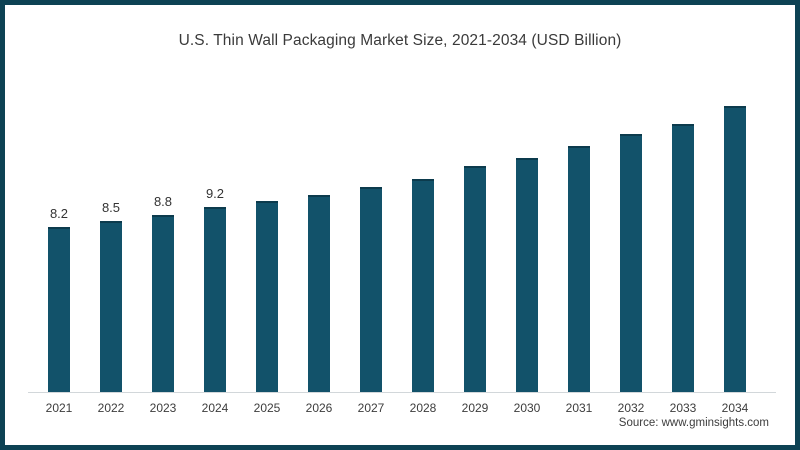 Image resolution: width=800 pixels, height=450 pixels. Describe the element at coordinates (475, 408) in the screenshot. I see `x-axis-label-2029: 2029` at that location.